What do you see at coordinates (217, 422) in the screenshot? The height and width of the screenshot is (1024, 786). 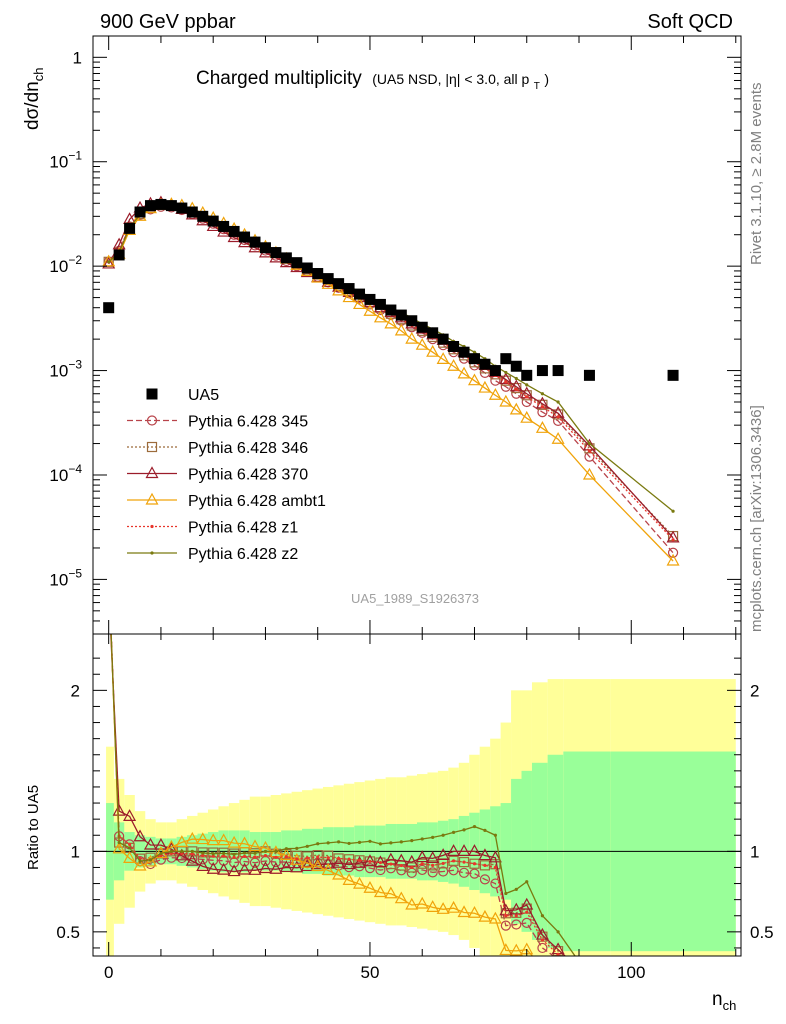 I see `legend-item: Pythia 6.428 345` at bounding box center [217, 422].